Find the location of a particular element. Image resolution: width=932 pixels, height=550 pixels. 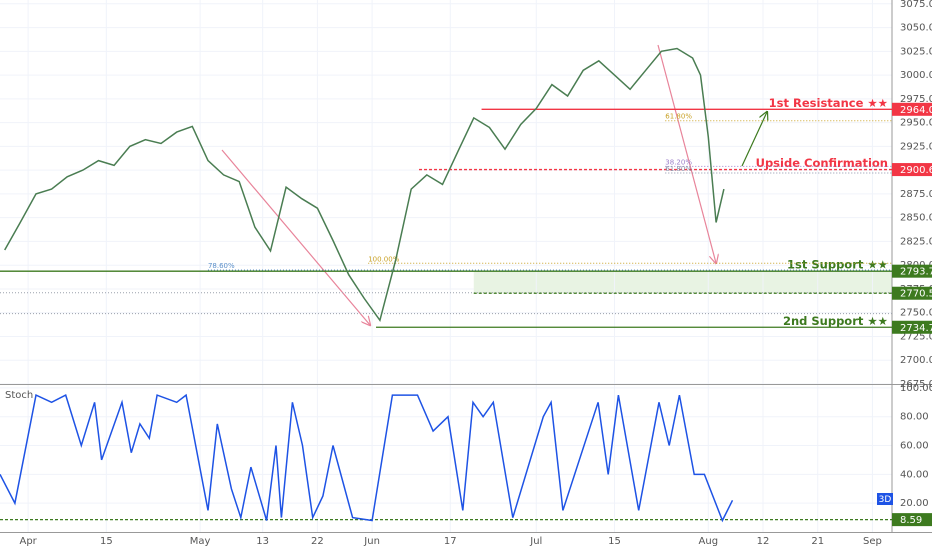

x-tick-label: Apr is located at coordinates (28, 541).